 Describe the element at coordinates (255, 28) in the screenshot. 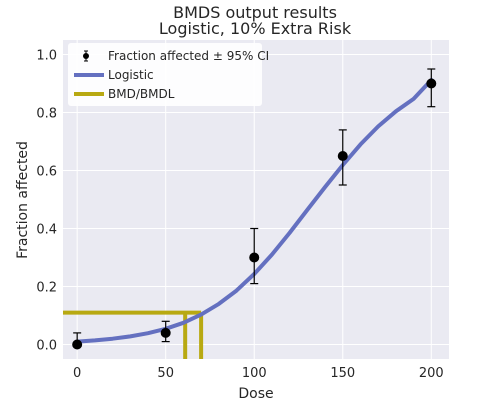

I see `chart-subtitle: Logistic, 10% Extra Risk` at that location.